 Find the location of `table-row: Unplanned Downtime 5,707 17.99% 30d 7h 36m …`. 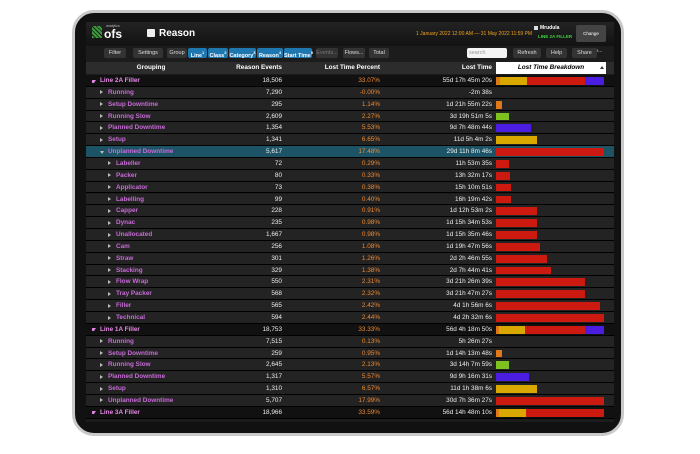

table-row: Unplanned Downtime 5,707 17.99% 30d 7h 36m … is located at coordinates (350, 400).